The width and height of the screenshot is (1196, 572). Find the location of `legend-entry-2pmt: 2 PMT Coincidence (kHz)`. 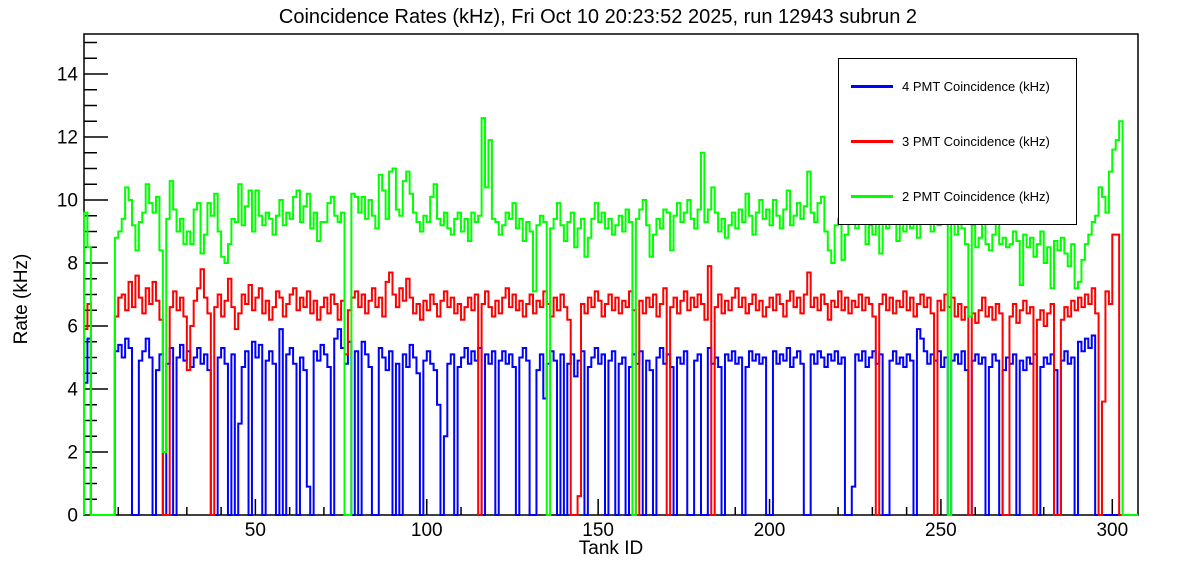

legend-entry-2pmt: 2 PMT Coincidence (kHz) is located at coordinates (957, 196).